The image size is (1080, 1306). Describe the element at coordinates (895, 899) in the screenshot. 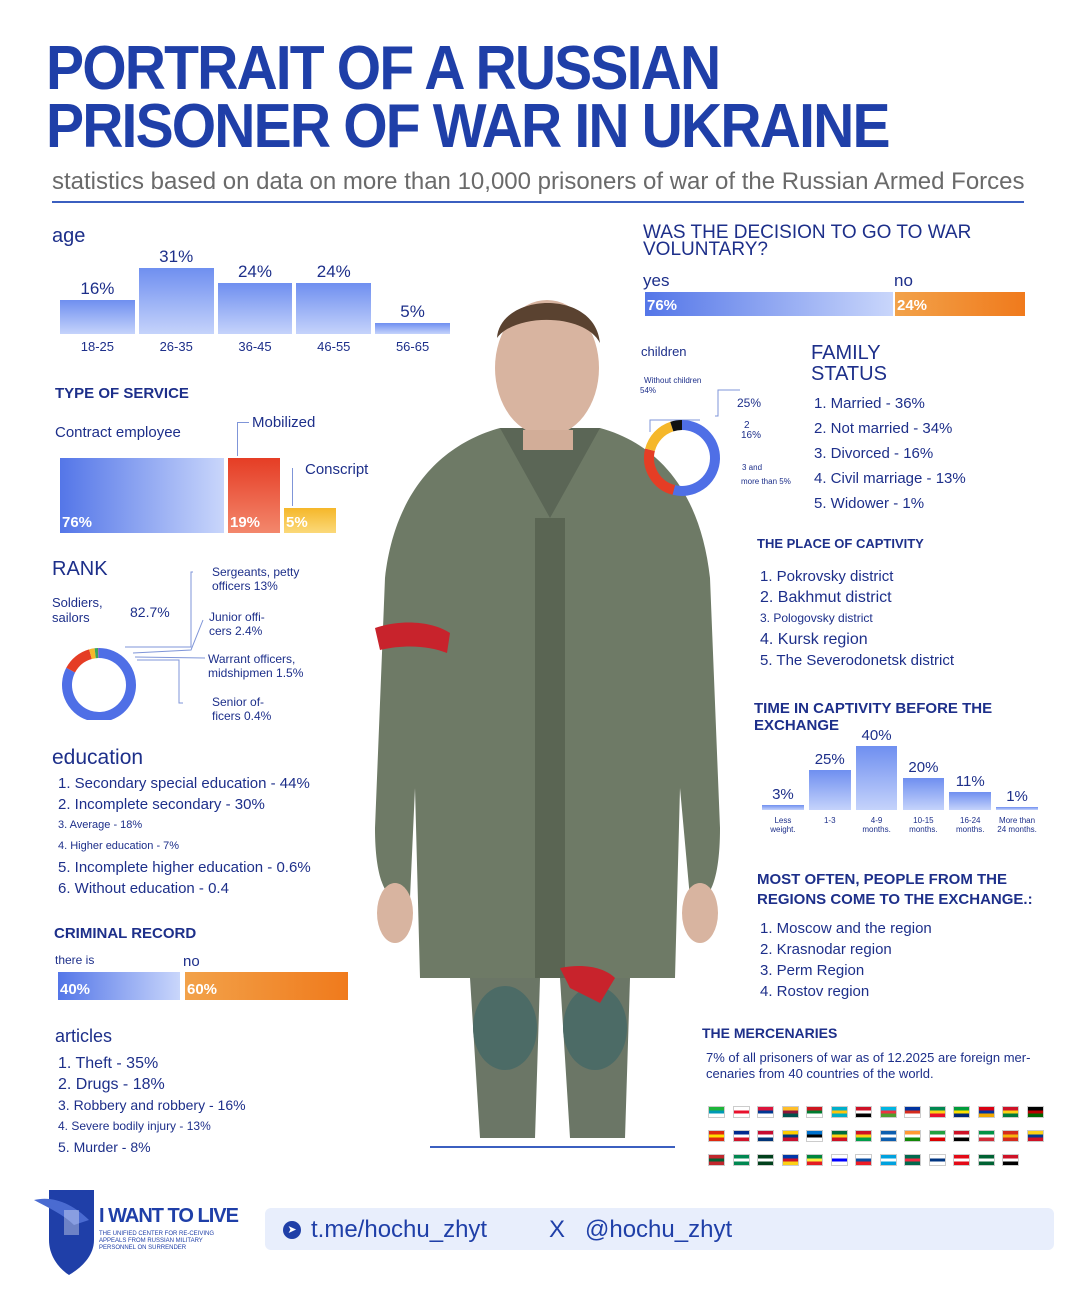

I see `exchange-title-line-2: REGIONS COME TO THE EXCHANGE.:` at that location.